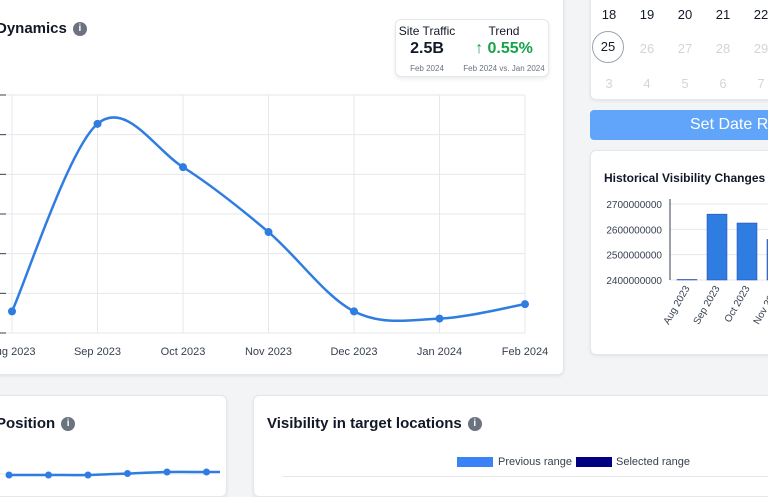 The height and width of the screenshot is (497, 768). Describe the element at coordinates (28, 423) in the screenshot. I see `position-title-text: Position` at that location.